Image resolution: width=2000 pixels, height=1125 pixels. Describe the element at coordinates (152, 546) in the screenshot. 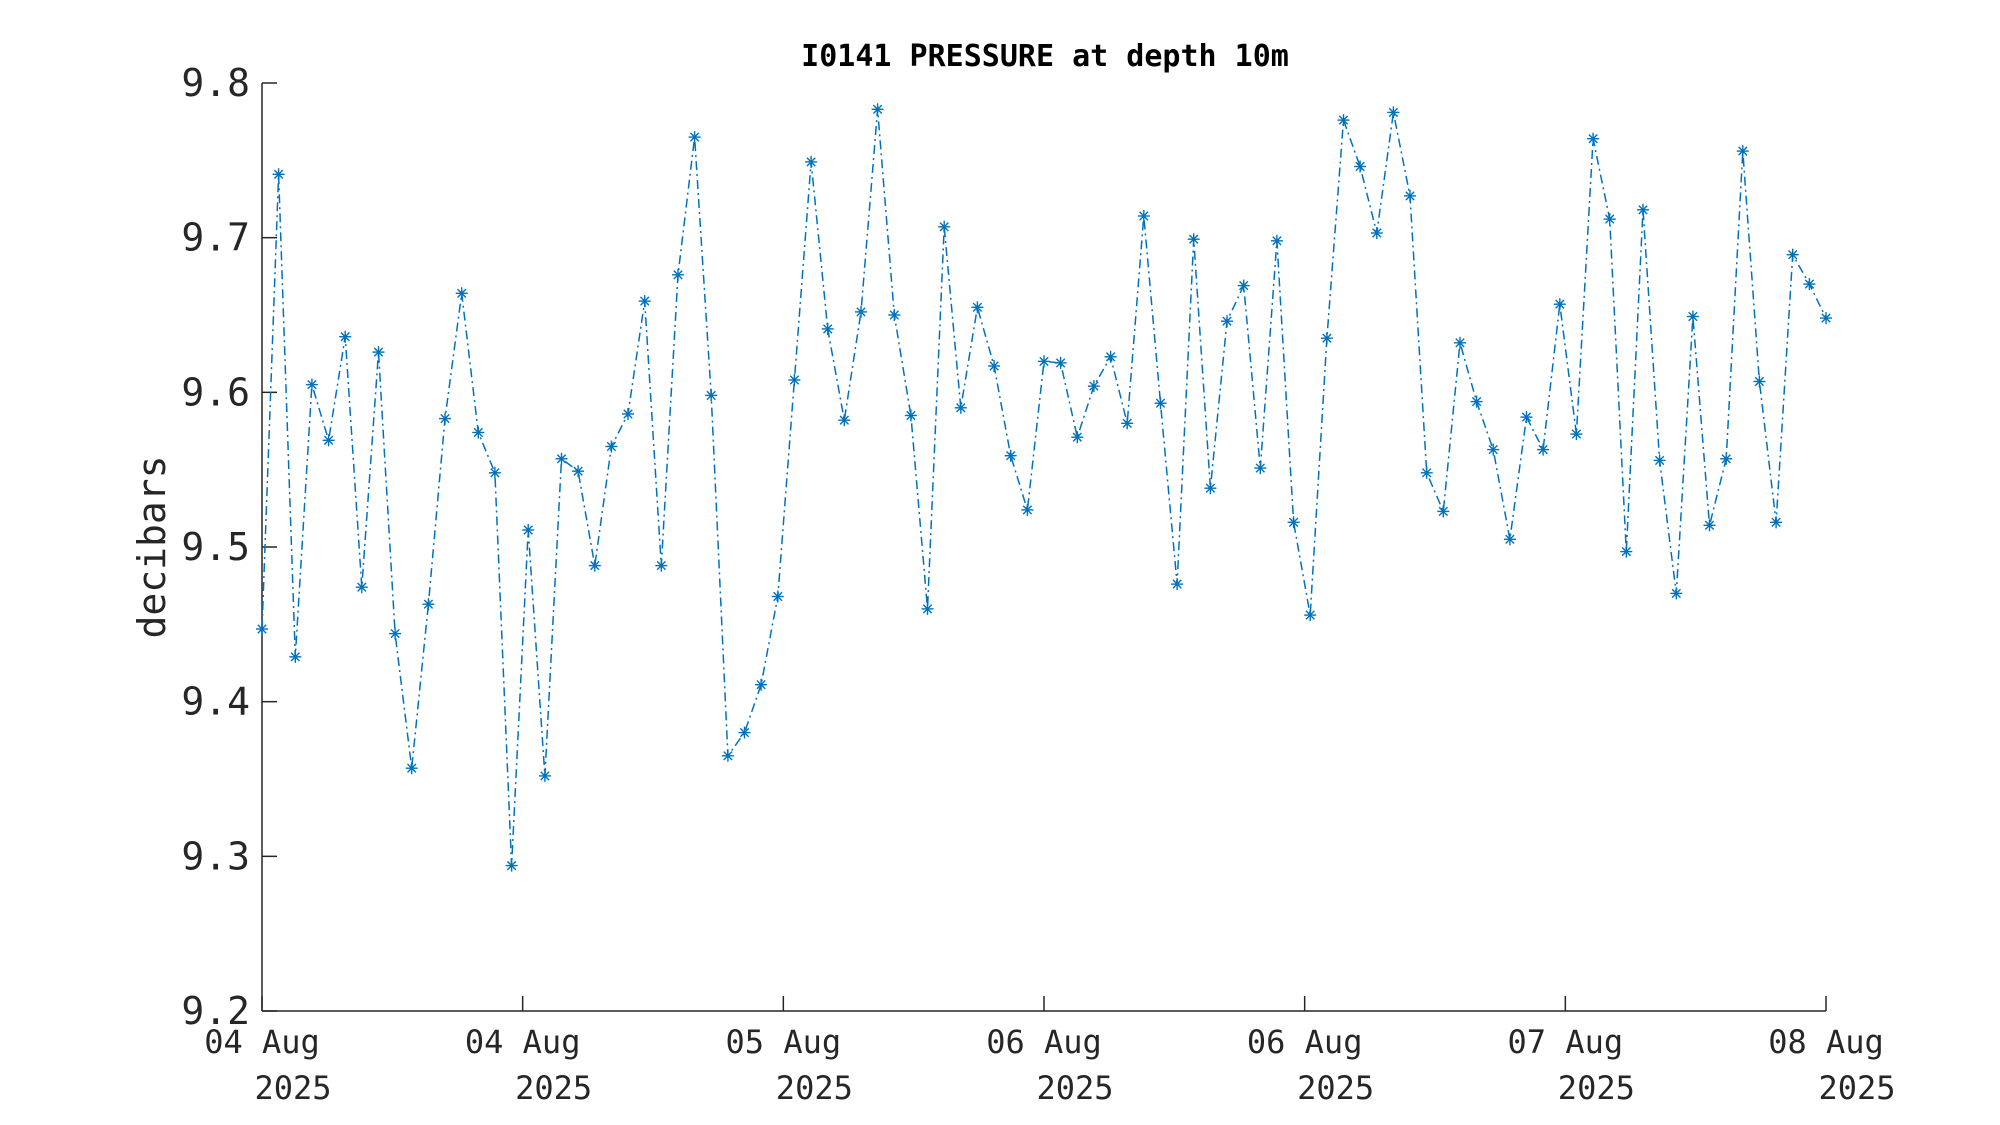

I see `y-axis-label: decibars` at that location.